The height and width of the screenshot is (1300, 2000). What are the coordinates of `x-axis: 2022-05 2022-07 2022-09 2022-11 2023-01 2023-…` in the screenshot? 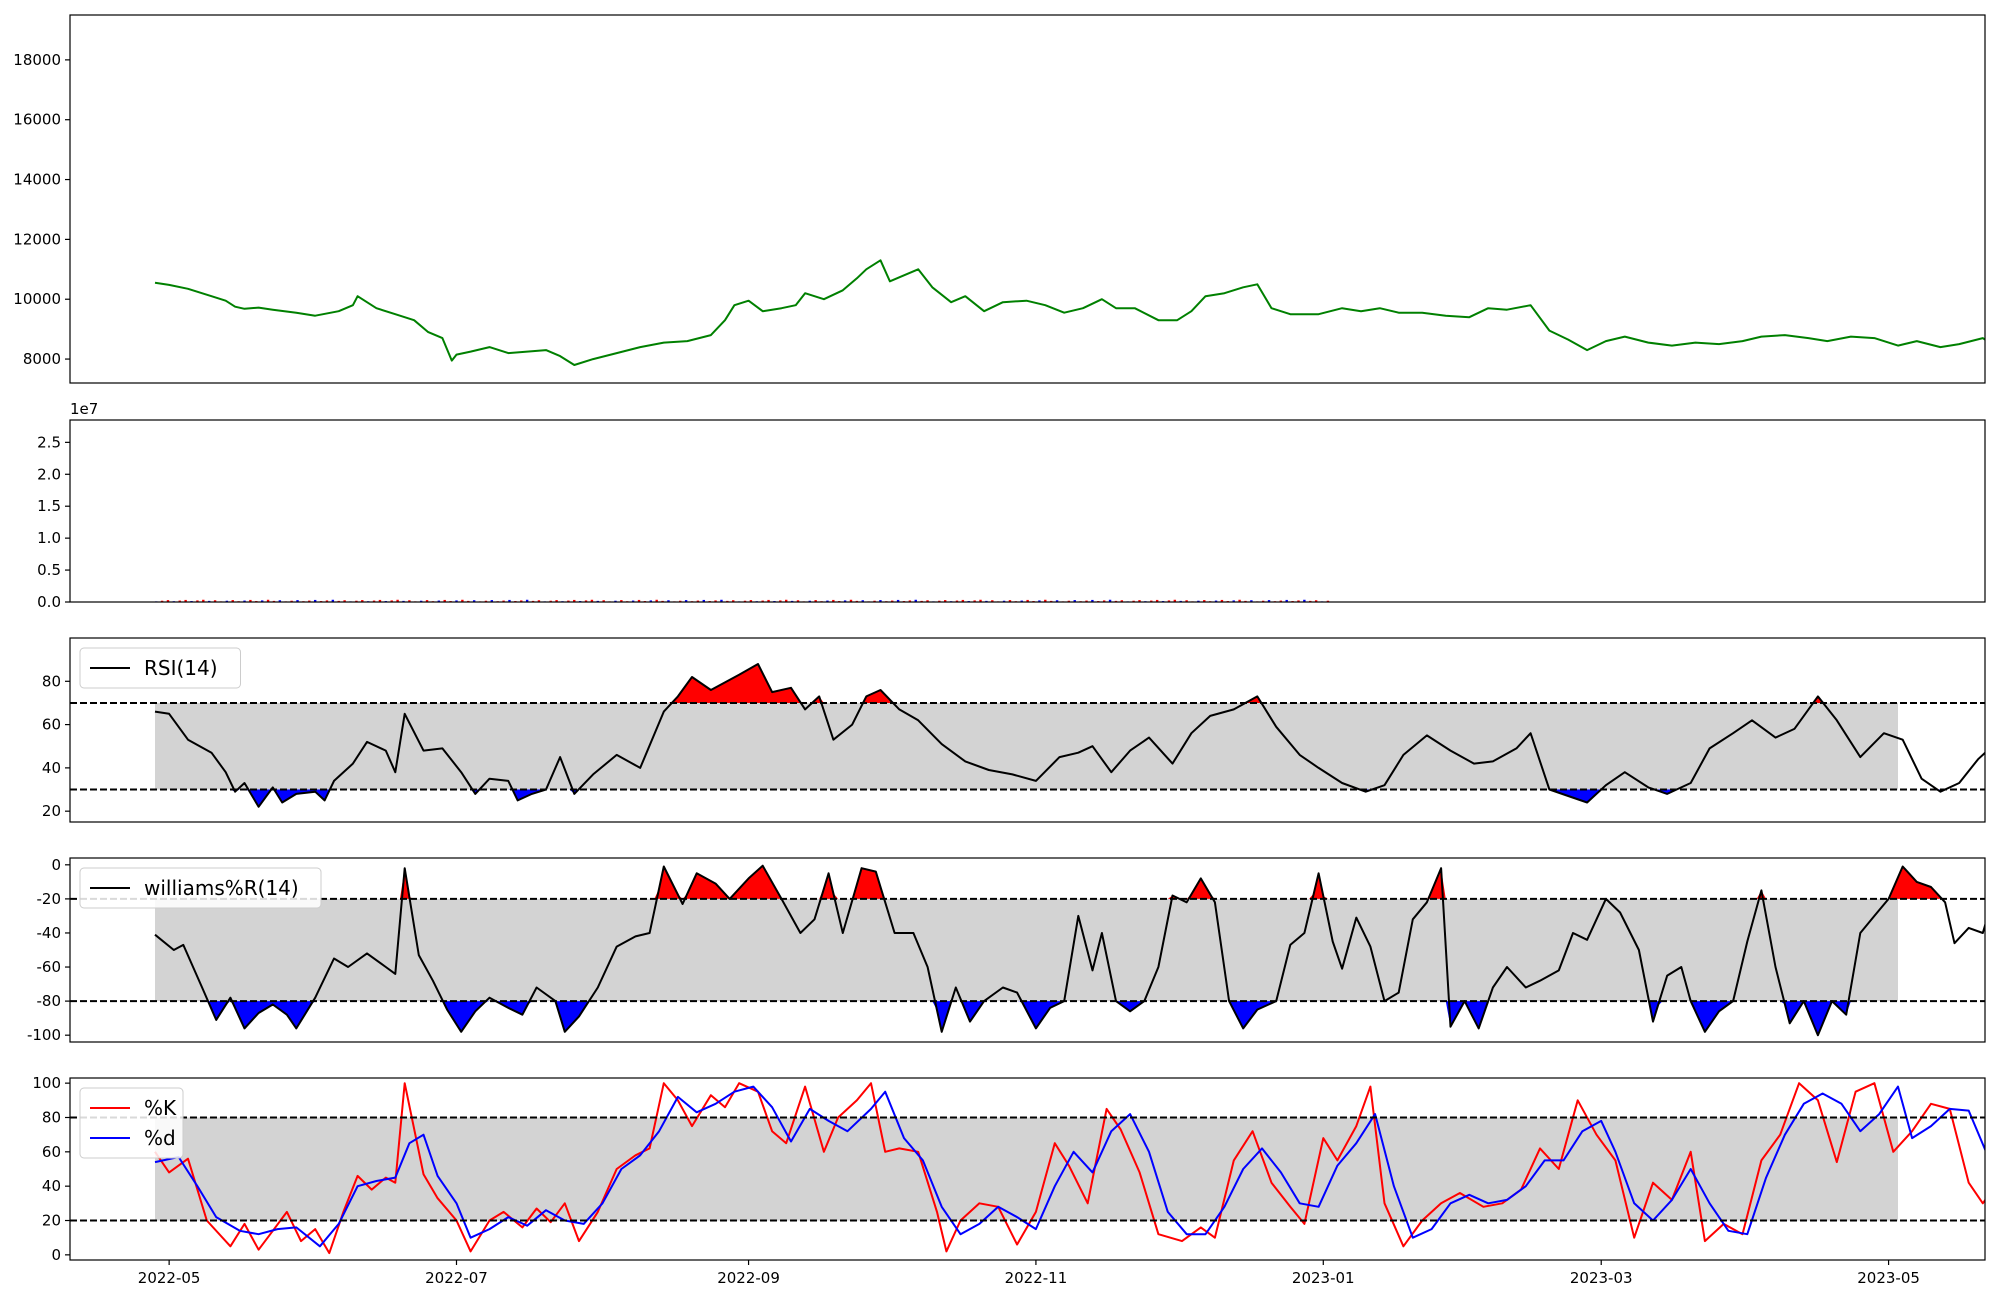 It's located at (1029, 1273).